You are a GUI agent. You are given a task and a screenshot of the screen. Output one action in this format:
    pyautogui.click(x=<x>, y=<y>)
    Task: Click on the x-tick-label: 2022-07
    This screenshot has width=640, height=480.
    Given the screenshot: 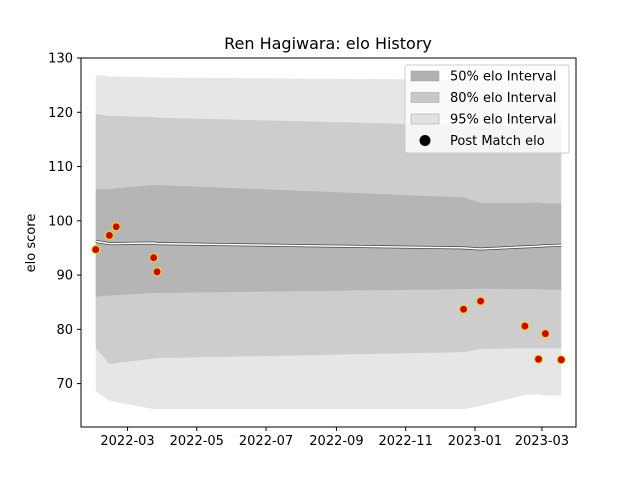 What is the action you would take?
    pyautogui.click(x=266, y=441)
    